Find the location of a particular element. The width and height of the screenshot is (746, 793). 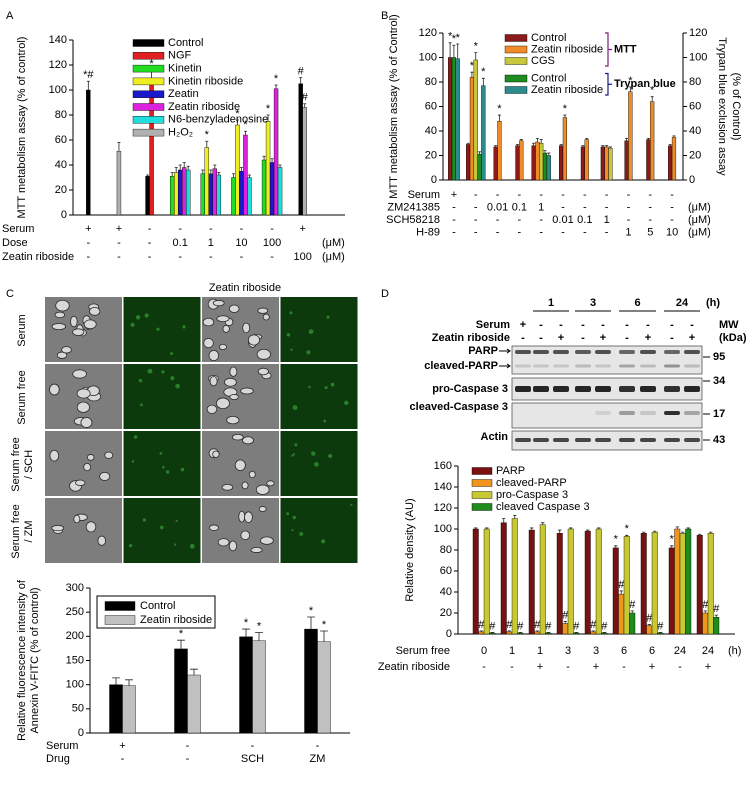

condition-value: 0.1 is located at coordinates (180, 243).